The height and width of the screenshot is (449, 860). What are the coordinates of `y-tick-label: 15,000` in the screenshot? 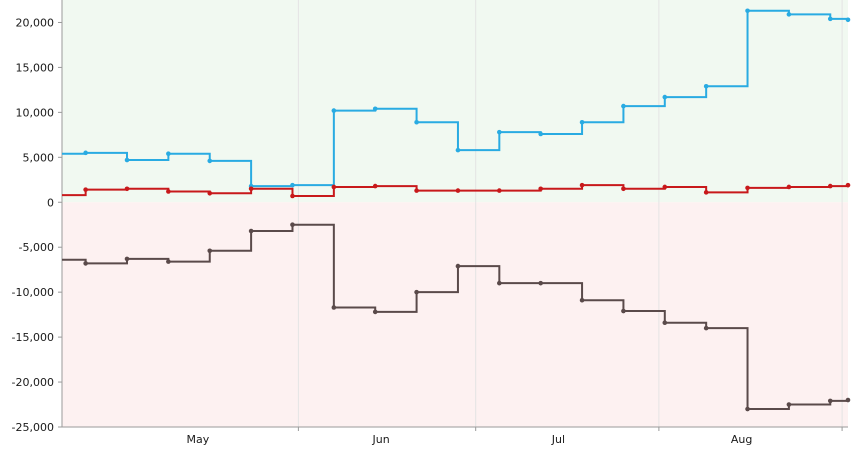 It's located at (35, 67).